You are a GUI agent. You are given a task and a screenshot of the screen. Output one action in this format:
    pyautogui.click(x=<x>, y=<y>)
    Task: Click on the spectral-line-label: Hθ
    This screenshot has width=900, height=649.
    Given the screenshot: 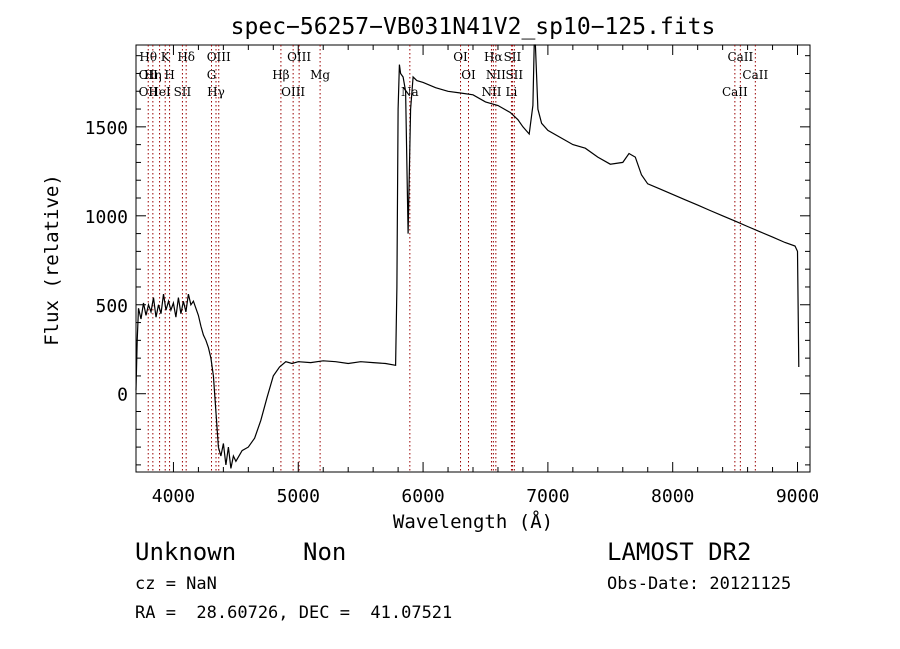 What is the action you would take?
    pyautogui.click(x=148, y=57)
    